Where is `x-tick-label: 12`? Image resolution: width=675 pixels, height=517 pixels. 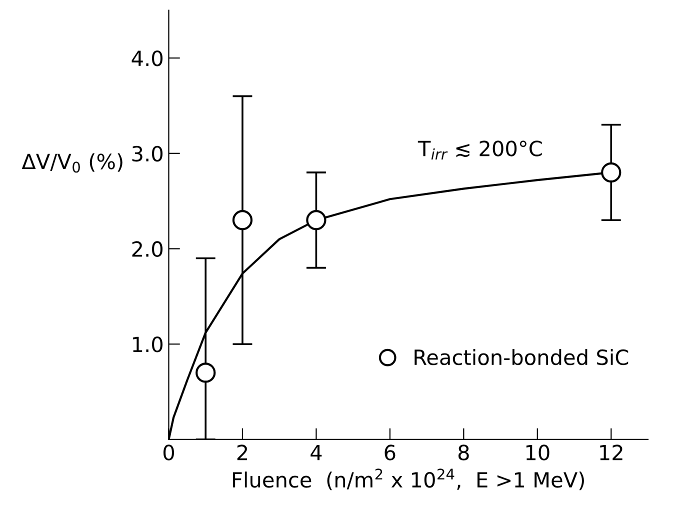 x-tick-label: 12 is located at coordinates (611, 452).